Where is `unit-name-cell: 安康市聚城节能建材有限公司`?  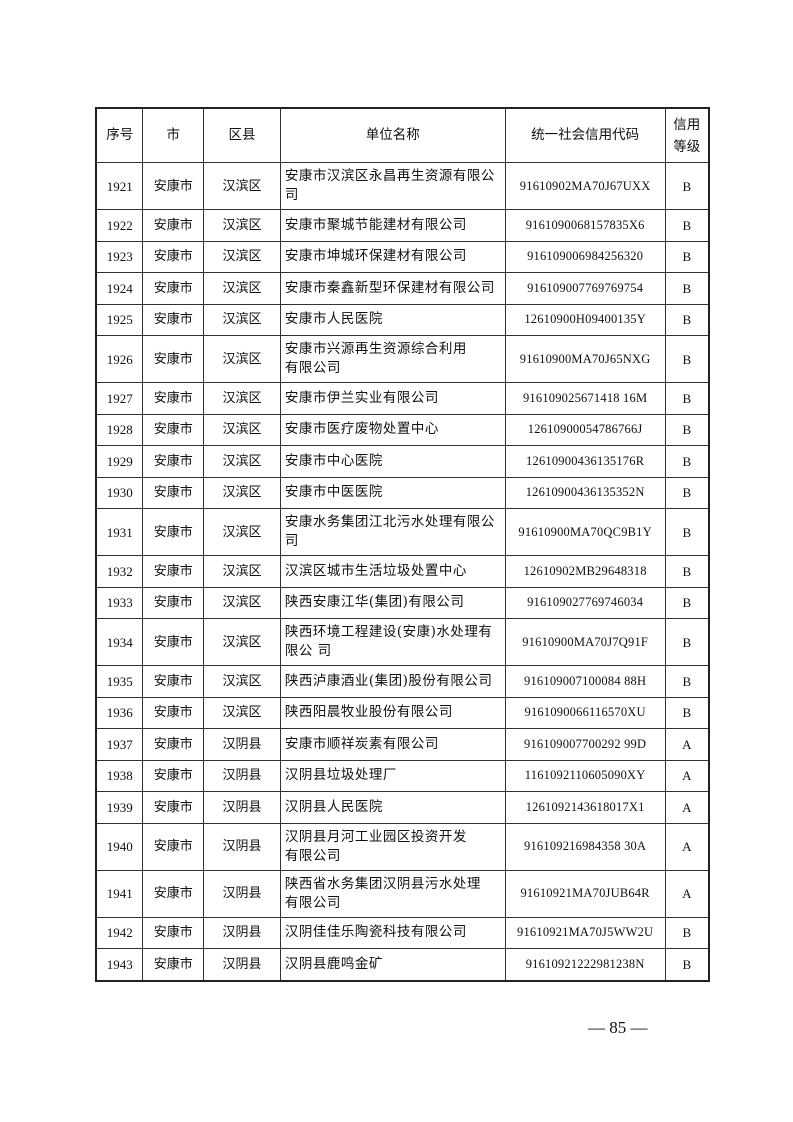
unit-name-cell: 安康市聚城节能建材有限公司 is located at coordinates (392, 225).